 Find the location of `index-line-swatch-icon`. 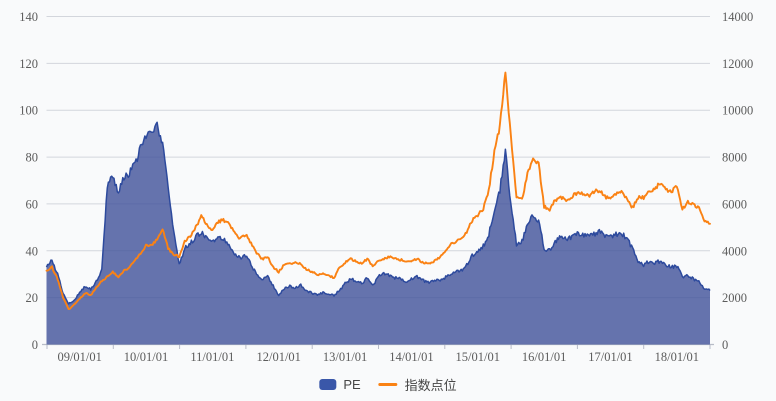

index-line-swatch-icon is located at coordinates (388, 384).